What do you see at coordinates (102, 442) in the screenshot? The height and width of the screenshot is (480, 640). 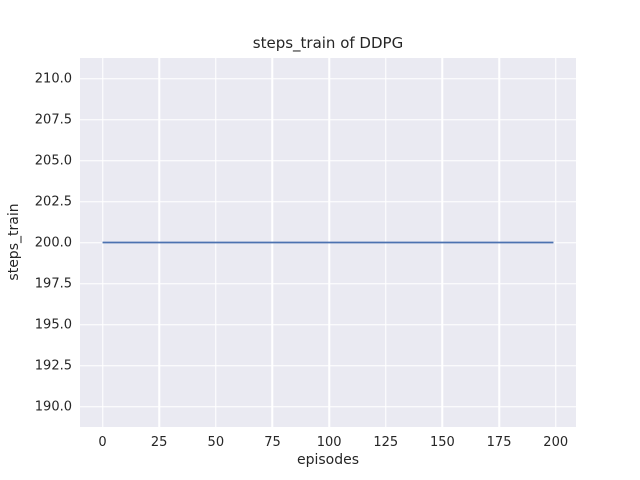 I see `x-tick-label: 0` at bounding box center [102, 442].